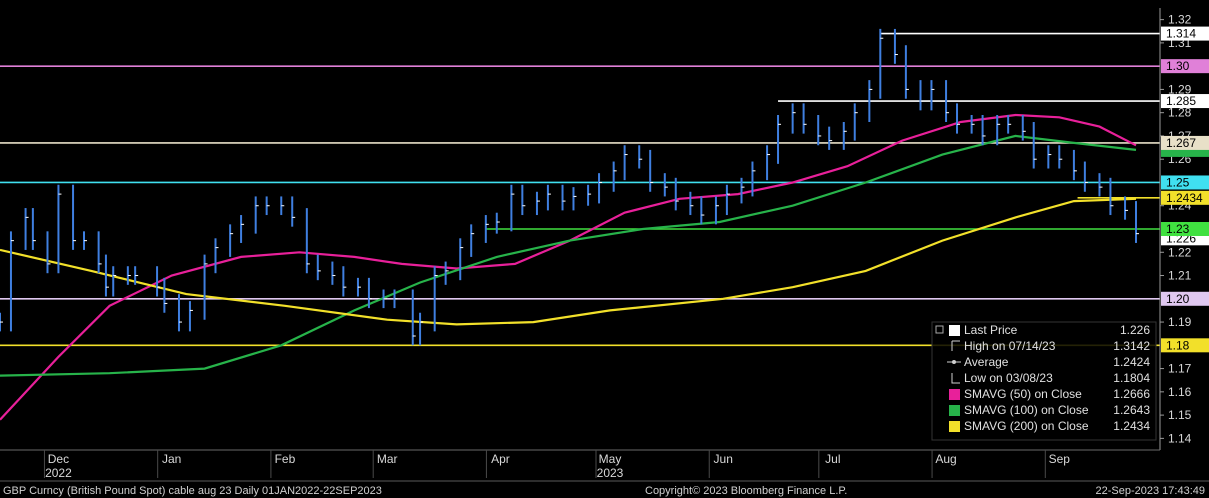 Image resolution: width=1209 pixels, height=498 pixels. I want to click on axis-tag-label: 1.30, so click(1178, 66).